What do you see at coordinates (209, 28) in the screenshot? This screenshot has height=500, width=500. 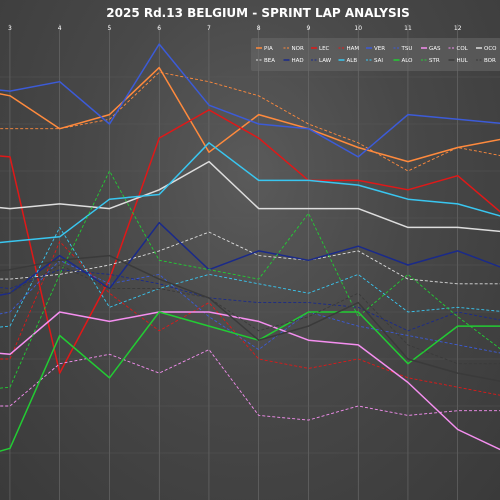 I see `x-tick-label: 7` at bounding box center [209, 28].